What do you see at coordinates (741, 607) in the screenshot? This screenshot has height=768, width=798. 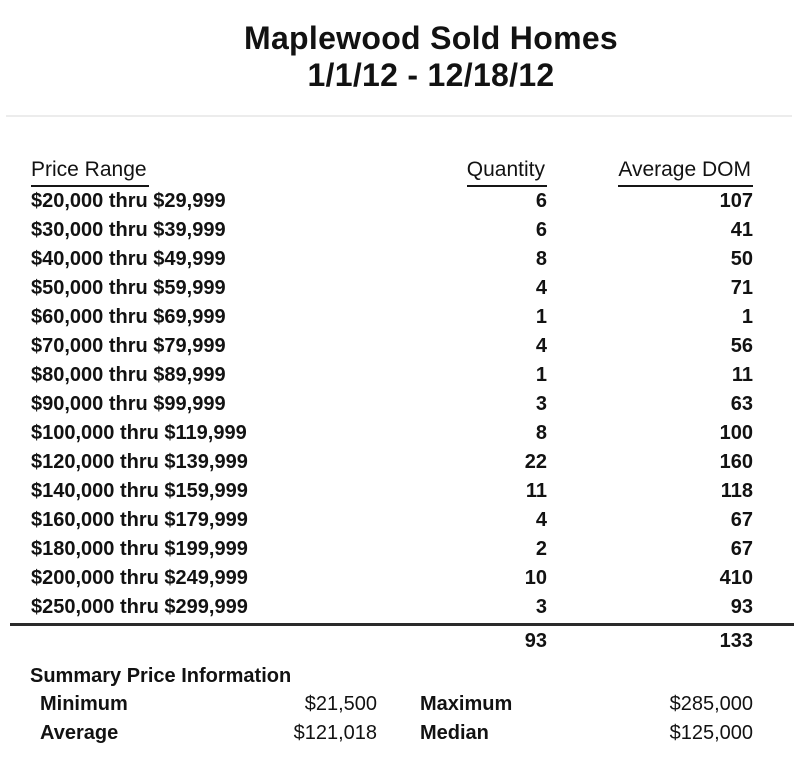 I see `average-dom-cell: 93` at bounding box center [741, 607].